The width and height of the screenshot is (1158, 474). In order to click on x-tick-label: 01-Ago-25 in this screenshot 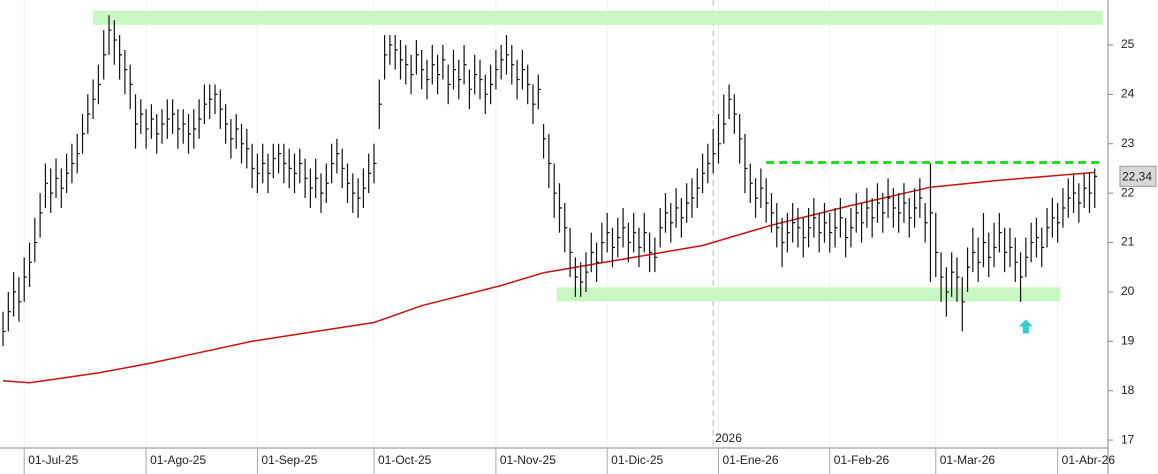, I will do `click(178, 460)`.